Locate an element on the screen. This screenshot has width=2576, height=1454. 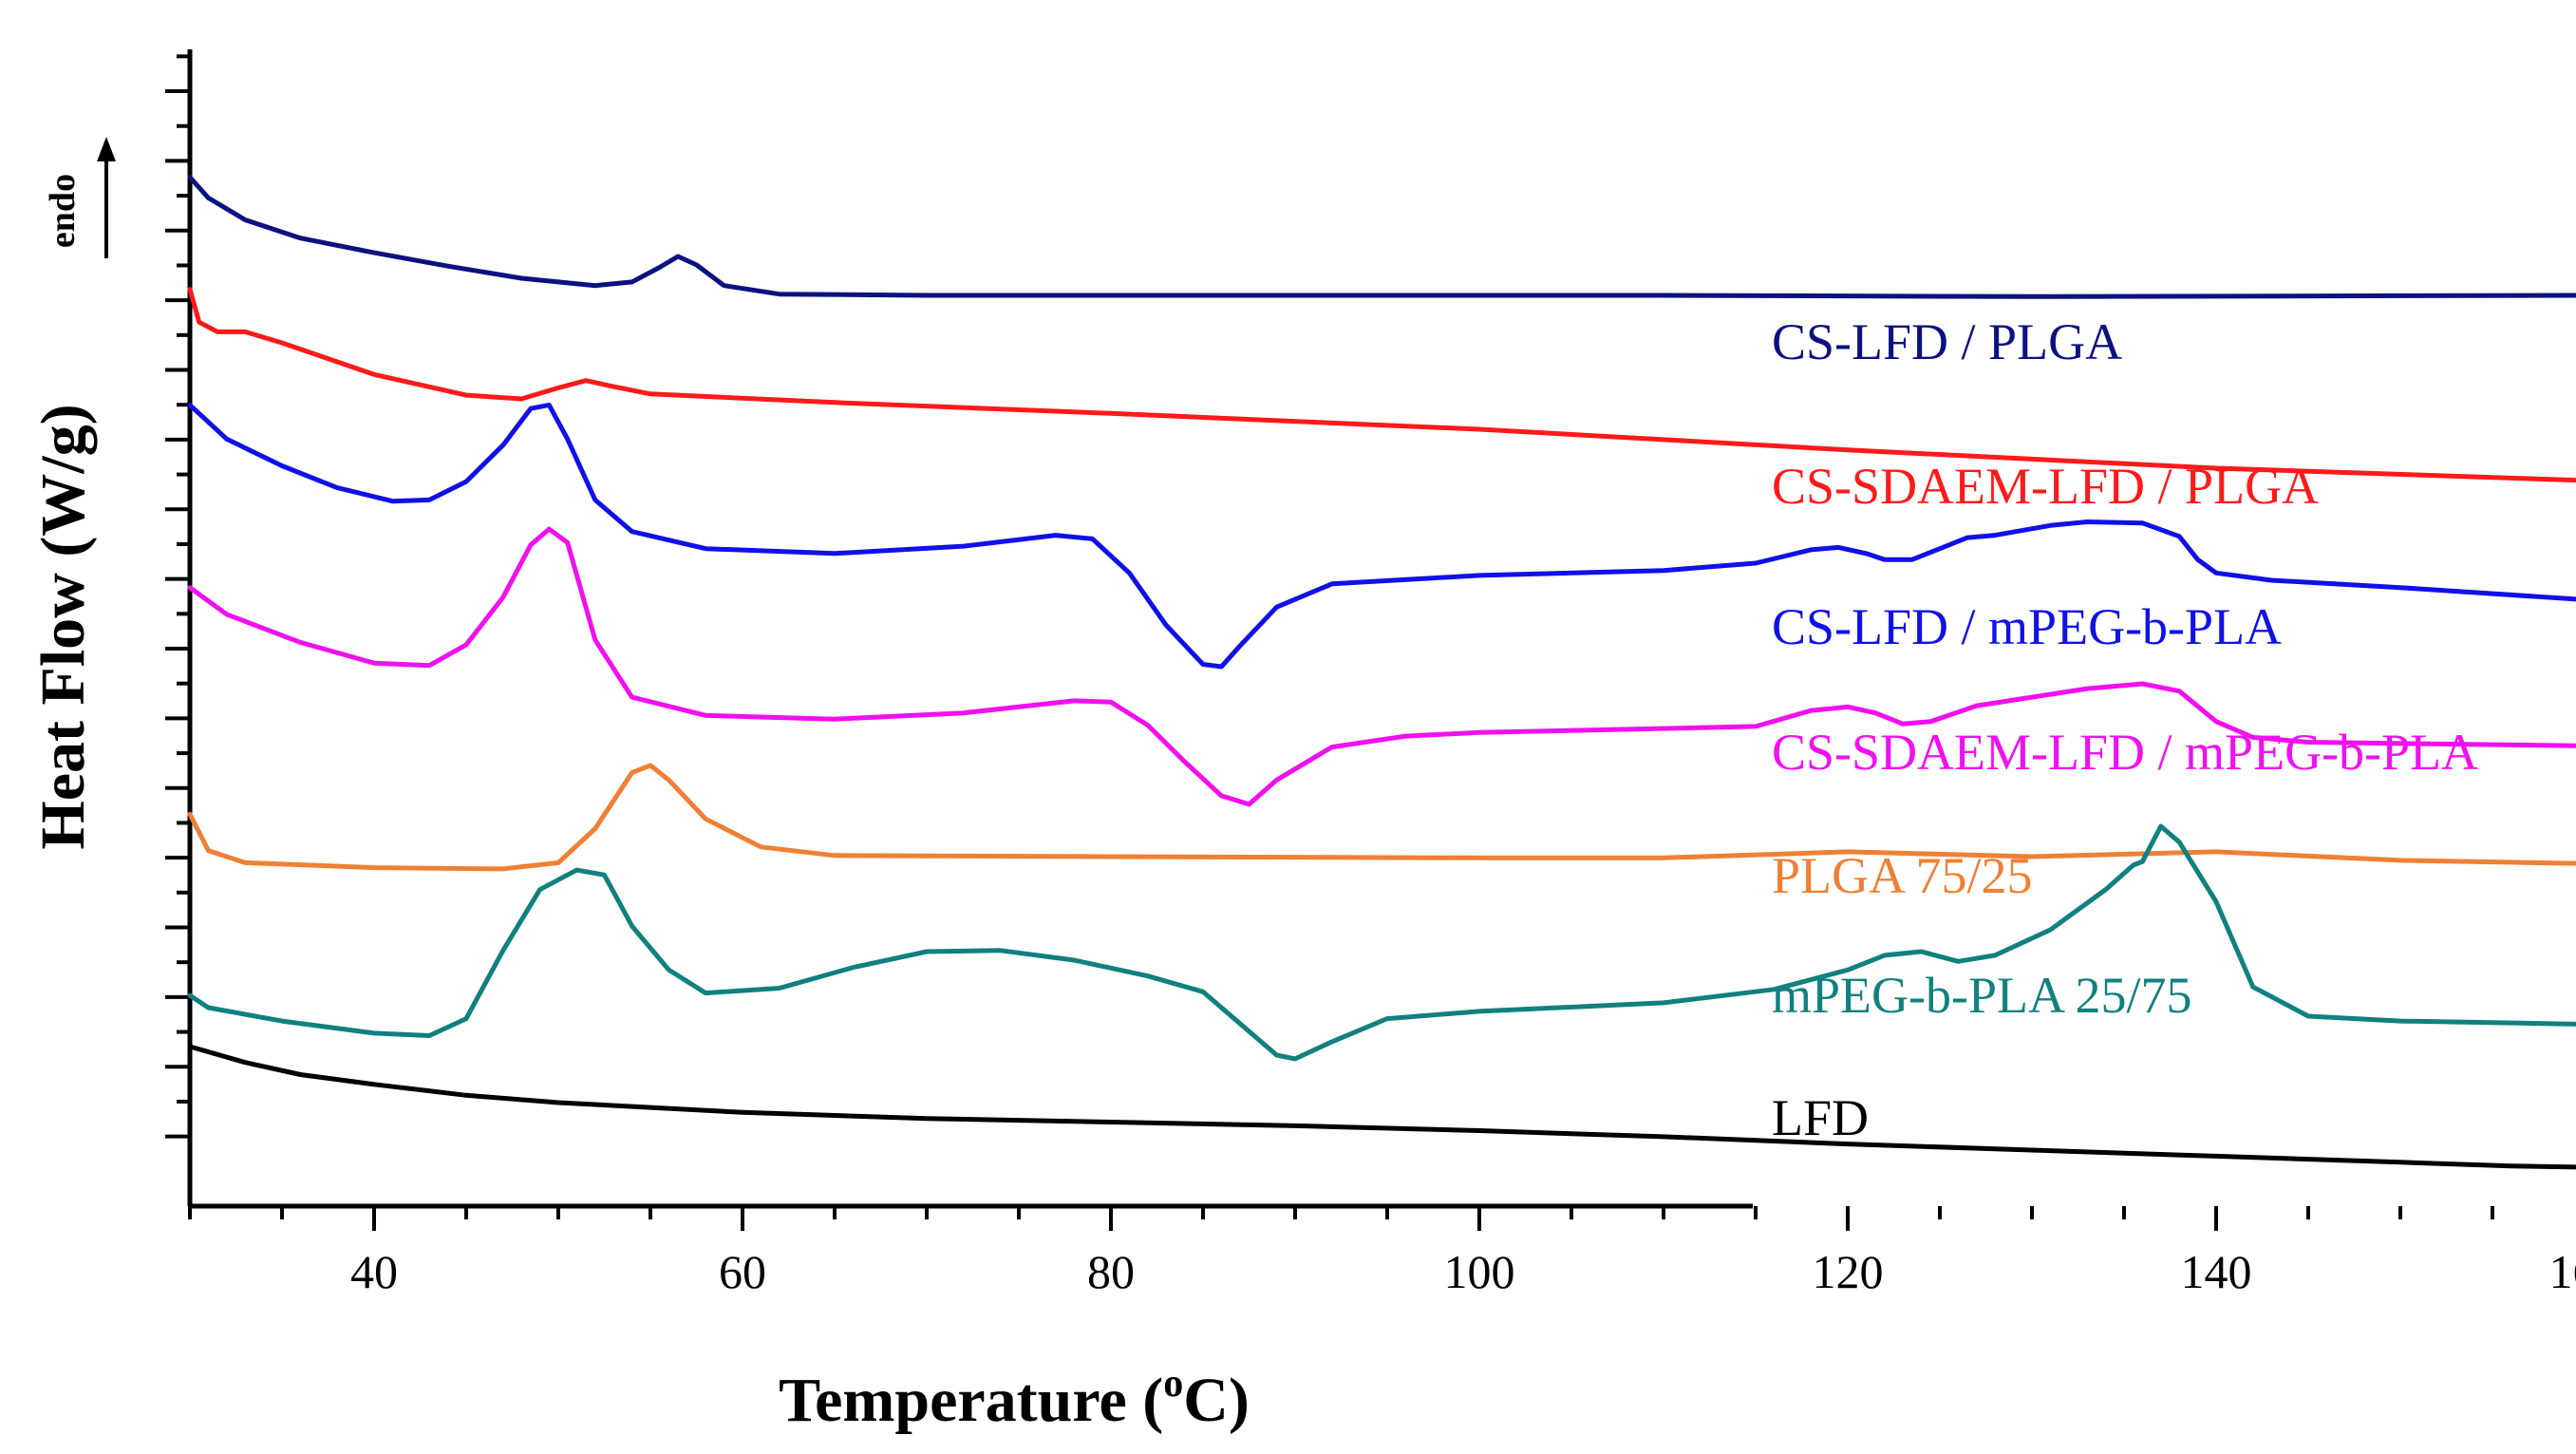
legend-label-0: CS-LFD / PLGA is located at coordinates (1947, 341).